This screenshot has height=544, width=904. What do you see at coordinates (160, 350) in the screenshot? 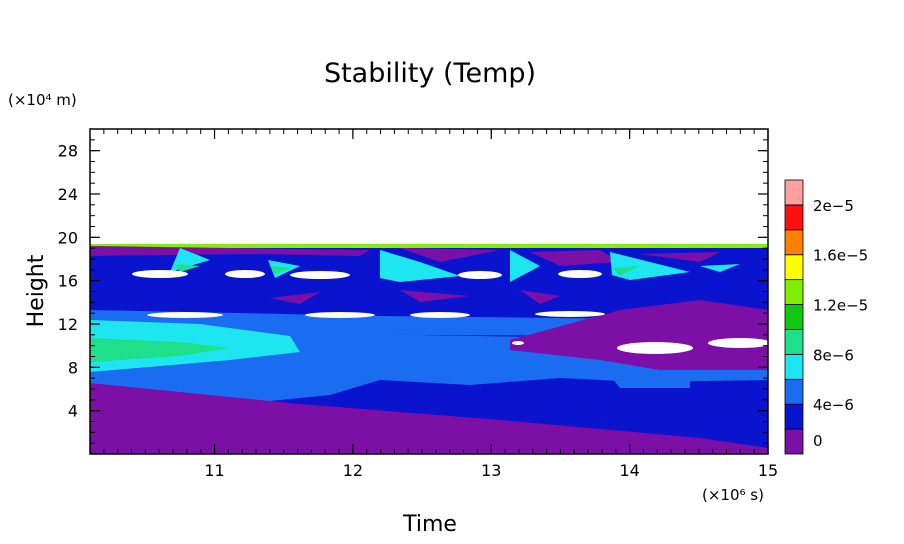
I see `green-peak` at bounding box center [160, 350].